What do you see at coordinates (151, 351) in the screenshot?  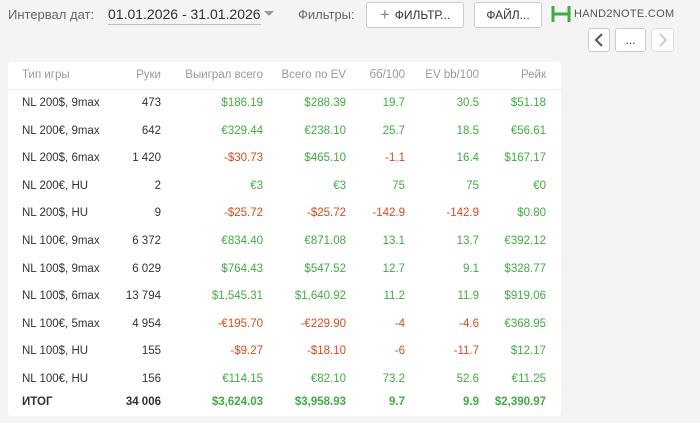 I see `table-cell: 155` at bounding box center [151, 351].